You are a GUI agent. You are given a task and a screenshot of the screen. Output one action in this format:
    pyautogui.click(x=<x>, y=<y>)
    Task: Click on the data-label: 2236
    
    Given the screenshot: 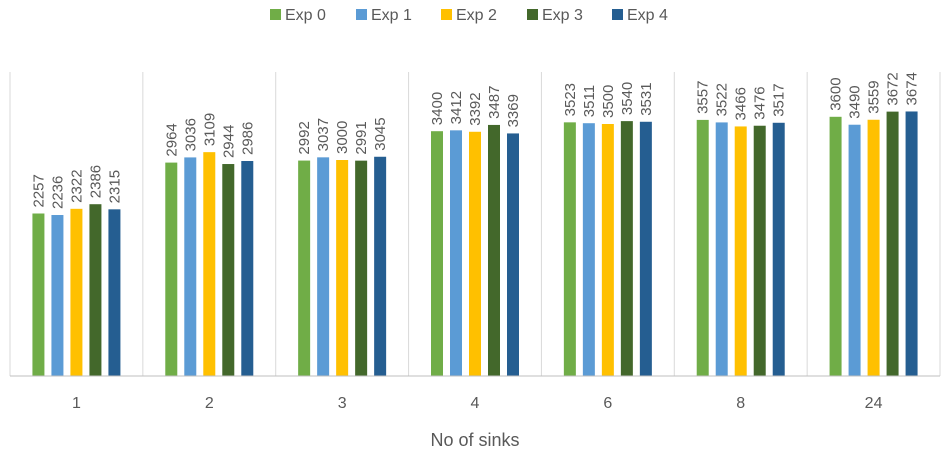 What is the action you would take?
    pyautogui.click(x=57, y=192)
    